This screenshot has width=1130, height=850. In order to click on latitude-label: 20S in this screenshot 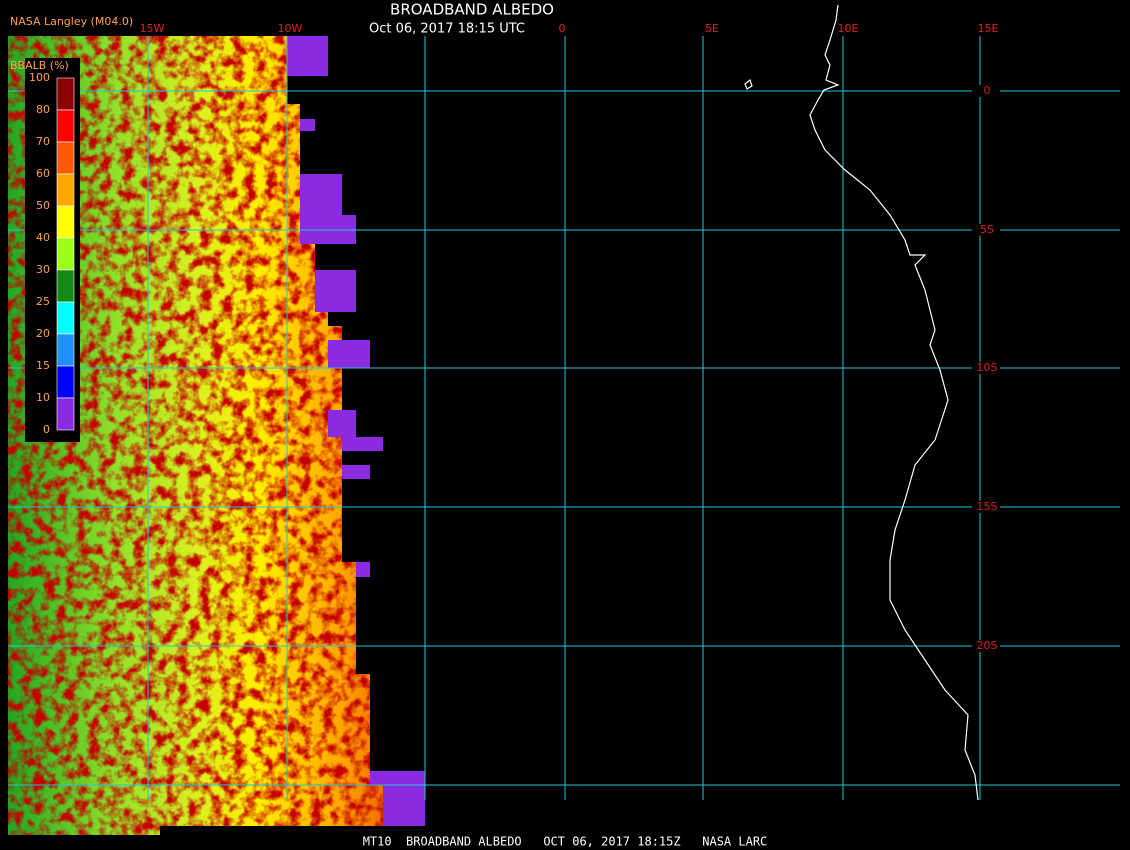, I will do `click(987, 645)`.